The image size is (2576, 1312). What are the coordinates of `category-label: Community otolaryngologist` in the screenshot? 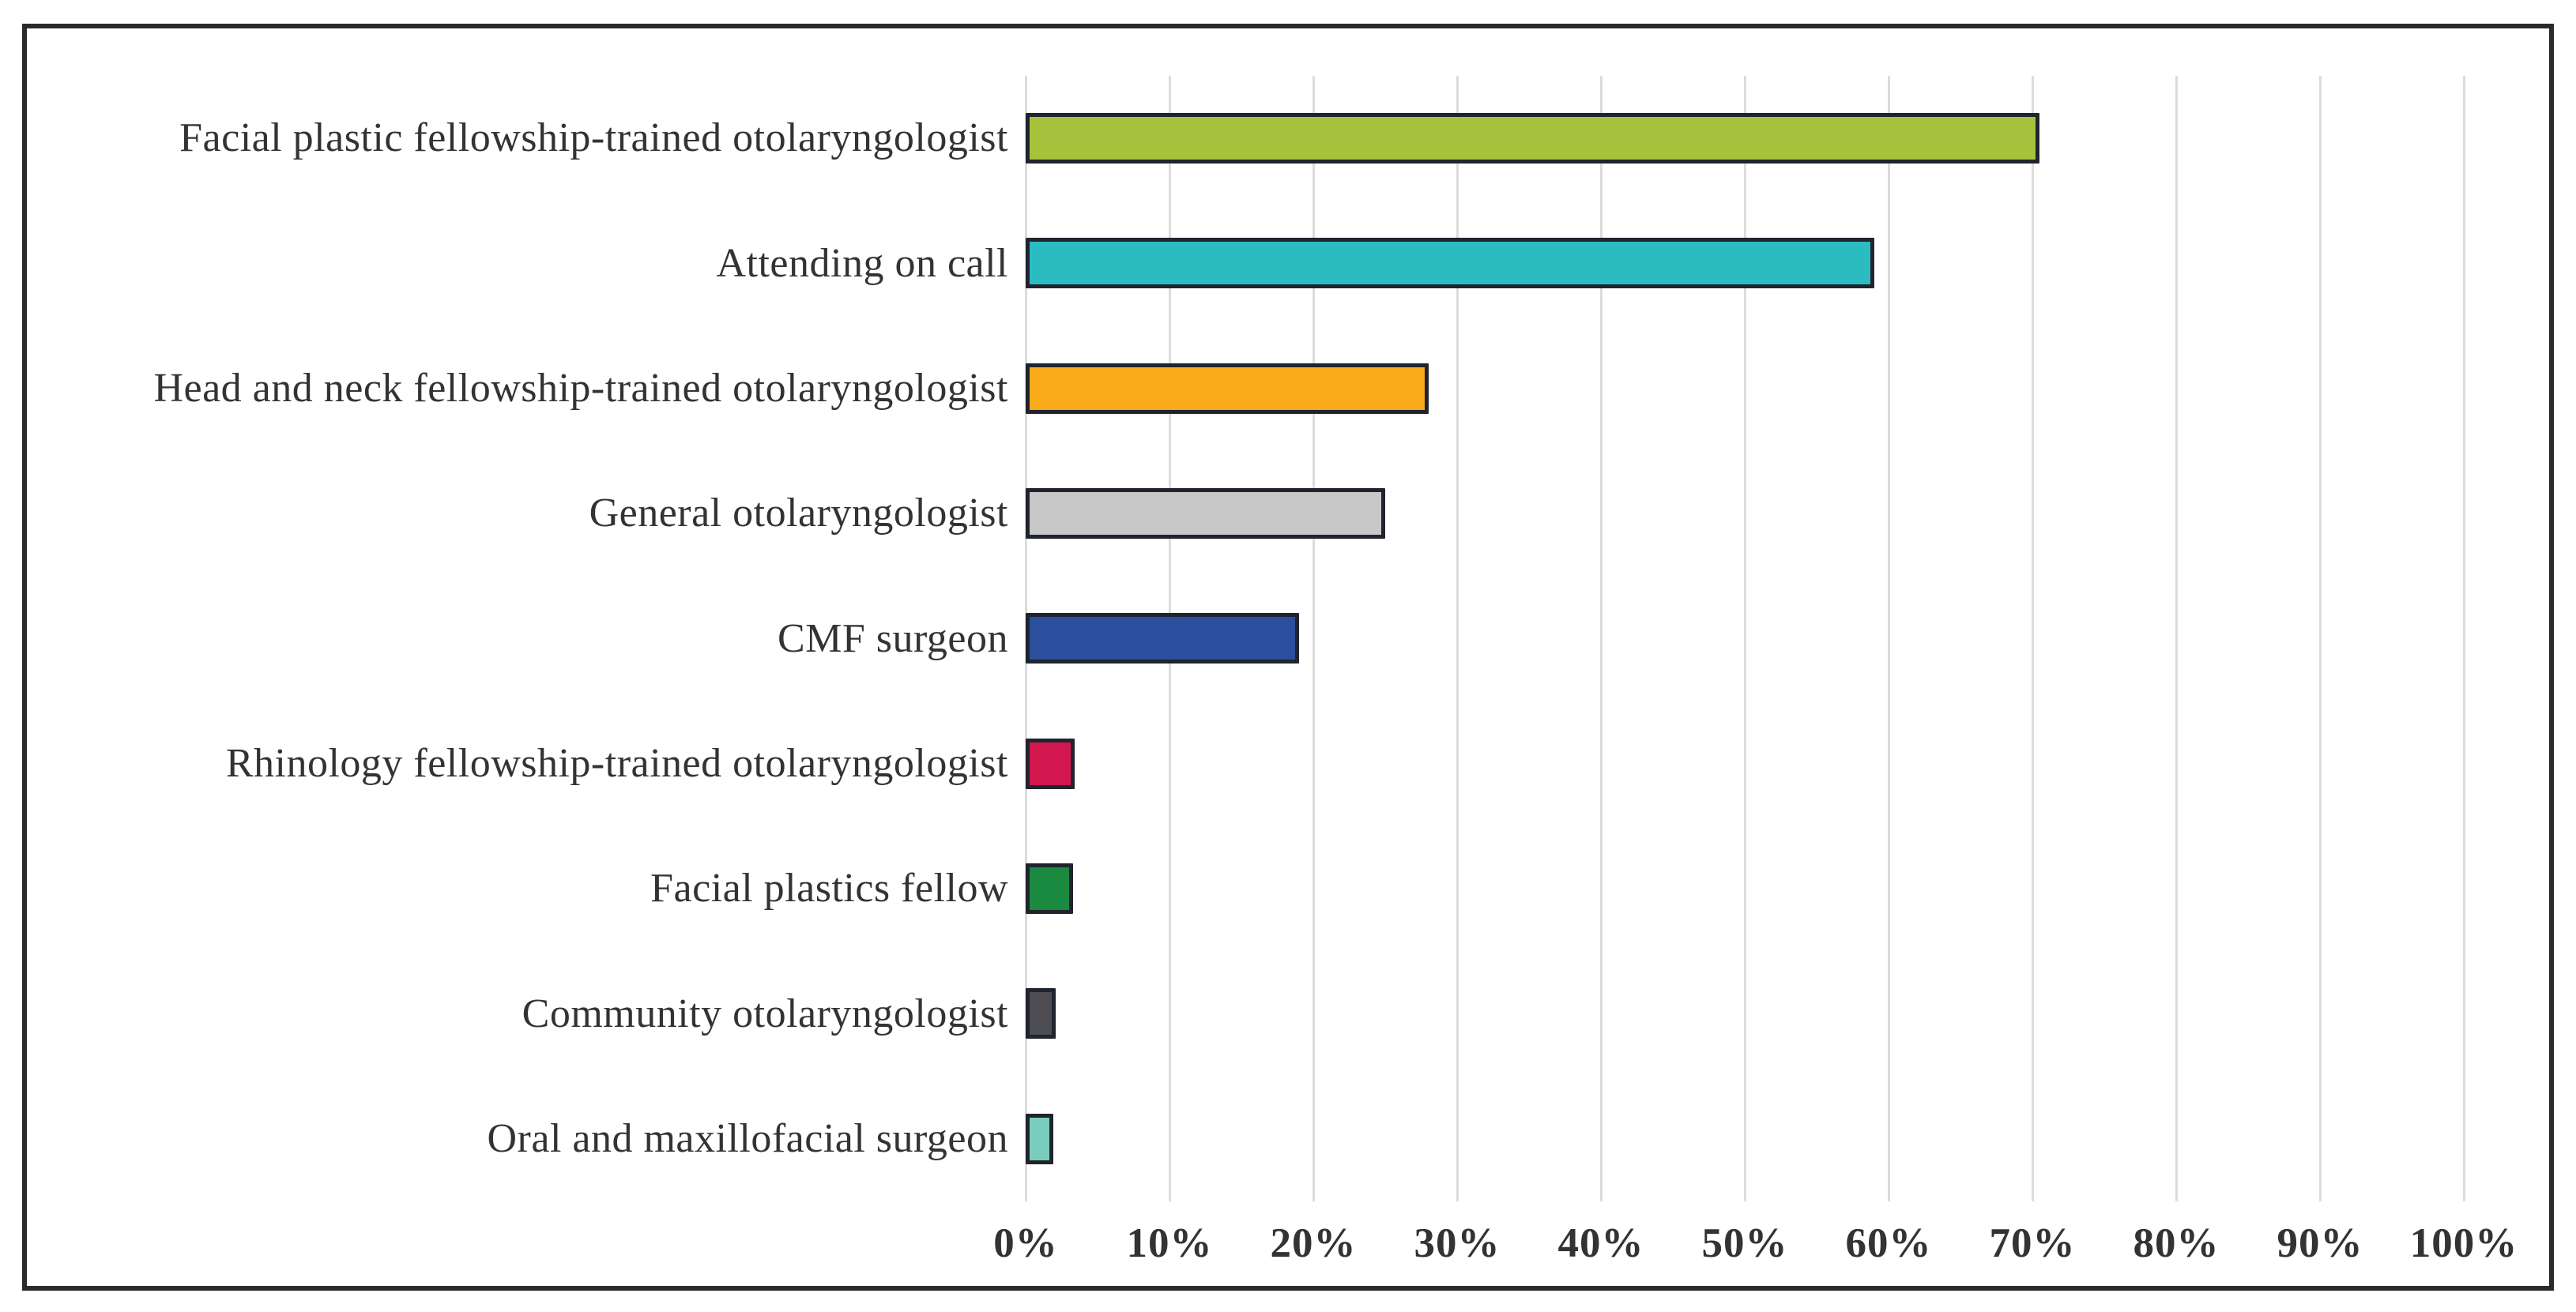 It's located at (765, 1013).